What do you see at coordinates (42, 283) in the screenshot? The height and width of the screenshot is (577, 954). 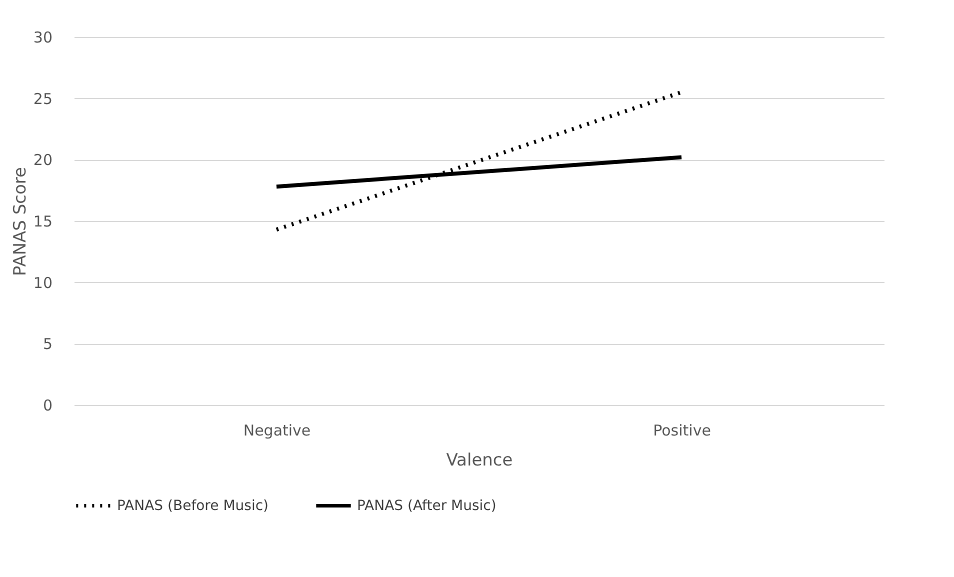 I see `y-tick-label: 10` at bounding box center [42, 283].